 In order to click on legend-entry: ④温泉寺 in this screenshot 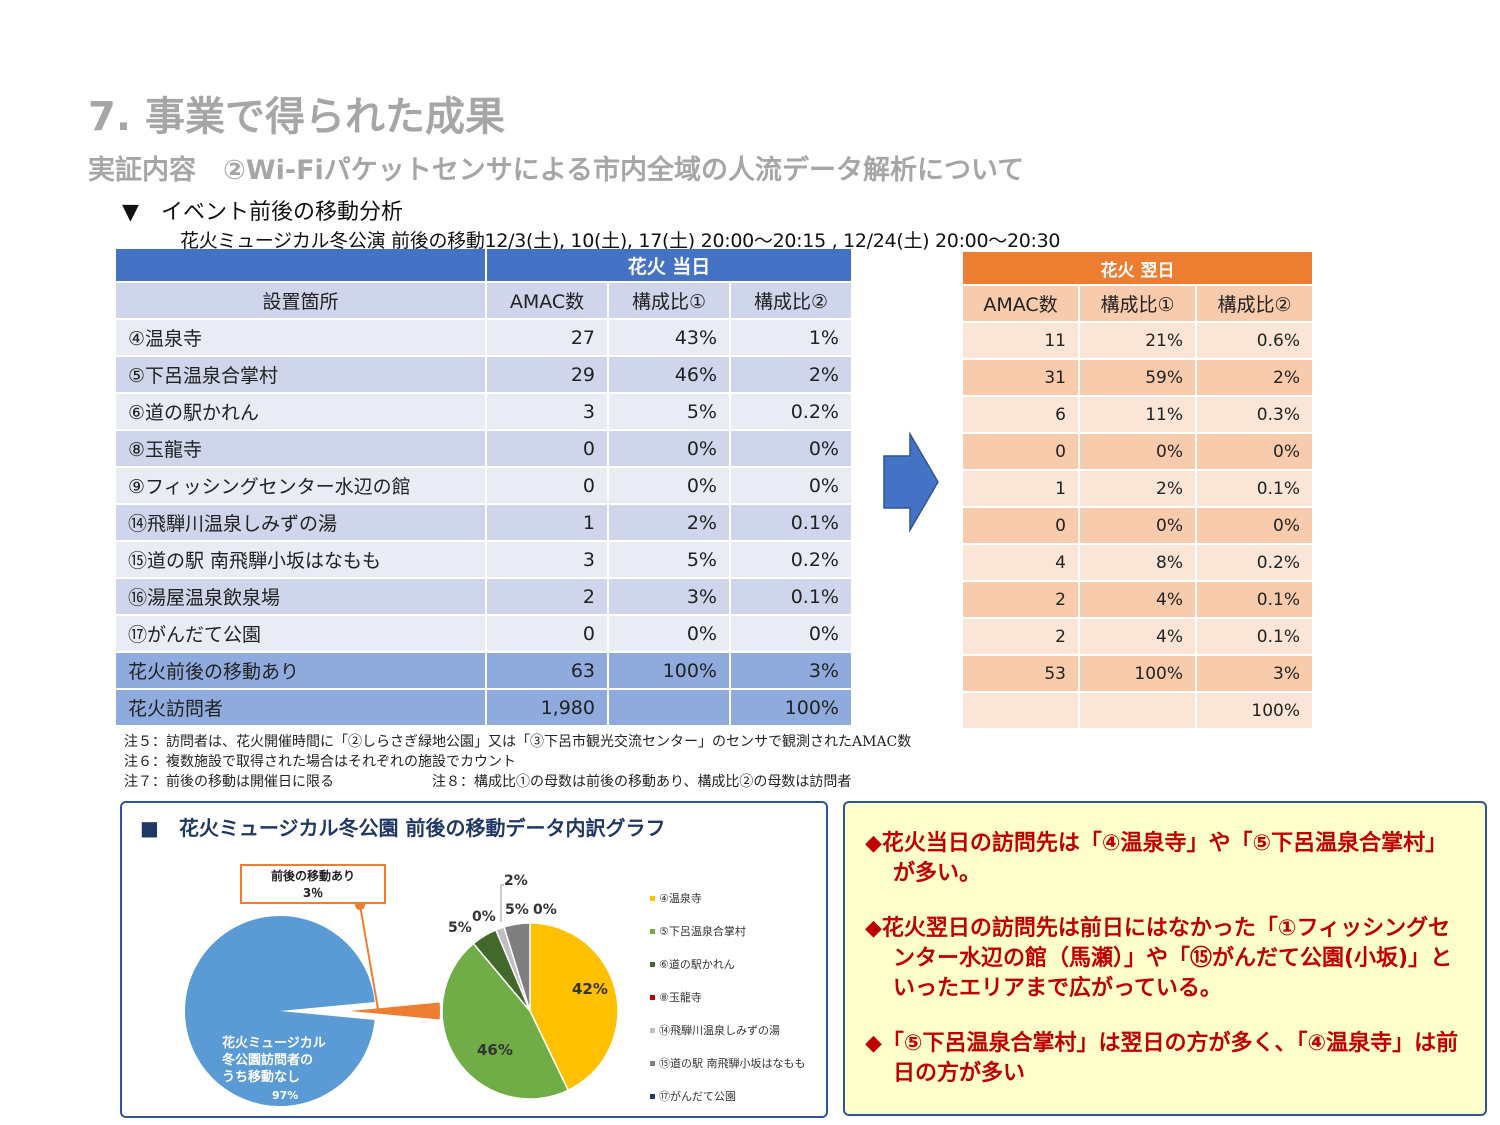, I will do `click(680, 898)`.